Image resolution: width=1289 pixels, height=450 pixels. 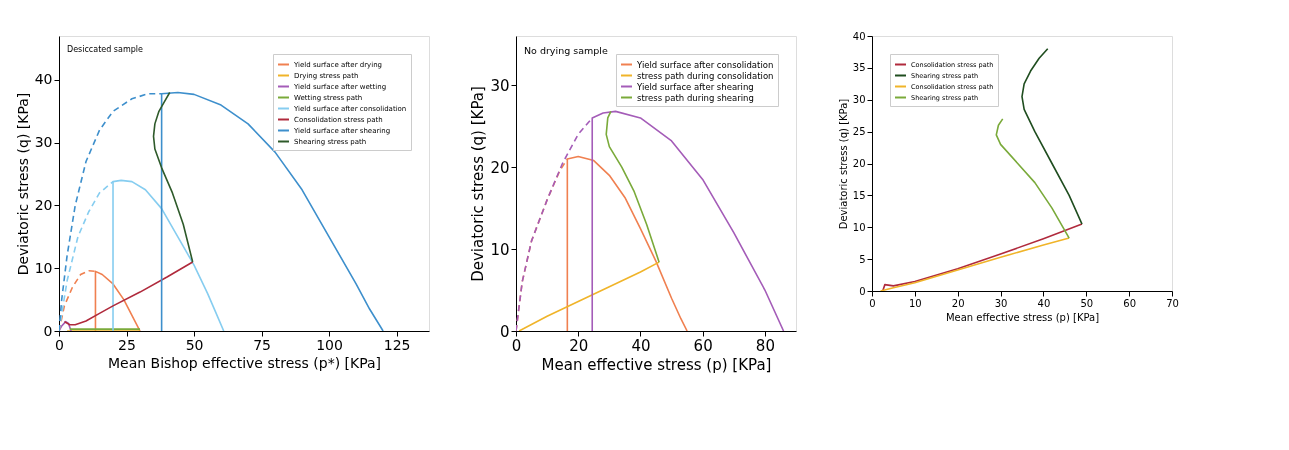 What do you see at coordinates (859, 195) in the screenshot?
I see `y-tick-label: 15` at bounding box center [859, 195].